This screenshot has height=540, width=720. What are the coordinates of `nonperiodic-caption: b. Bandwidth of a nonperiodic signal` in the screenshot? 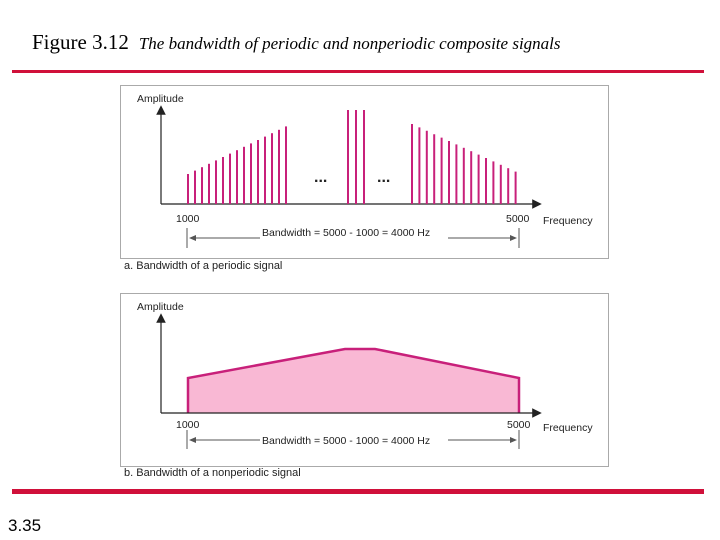 It's located at (212, 473).